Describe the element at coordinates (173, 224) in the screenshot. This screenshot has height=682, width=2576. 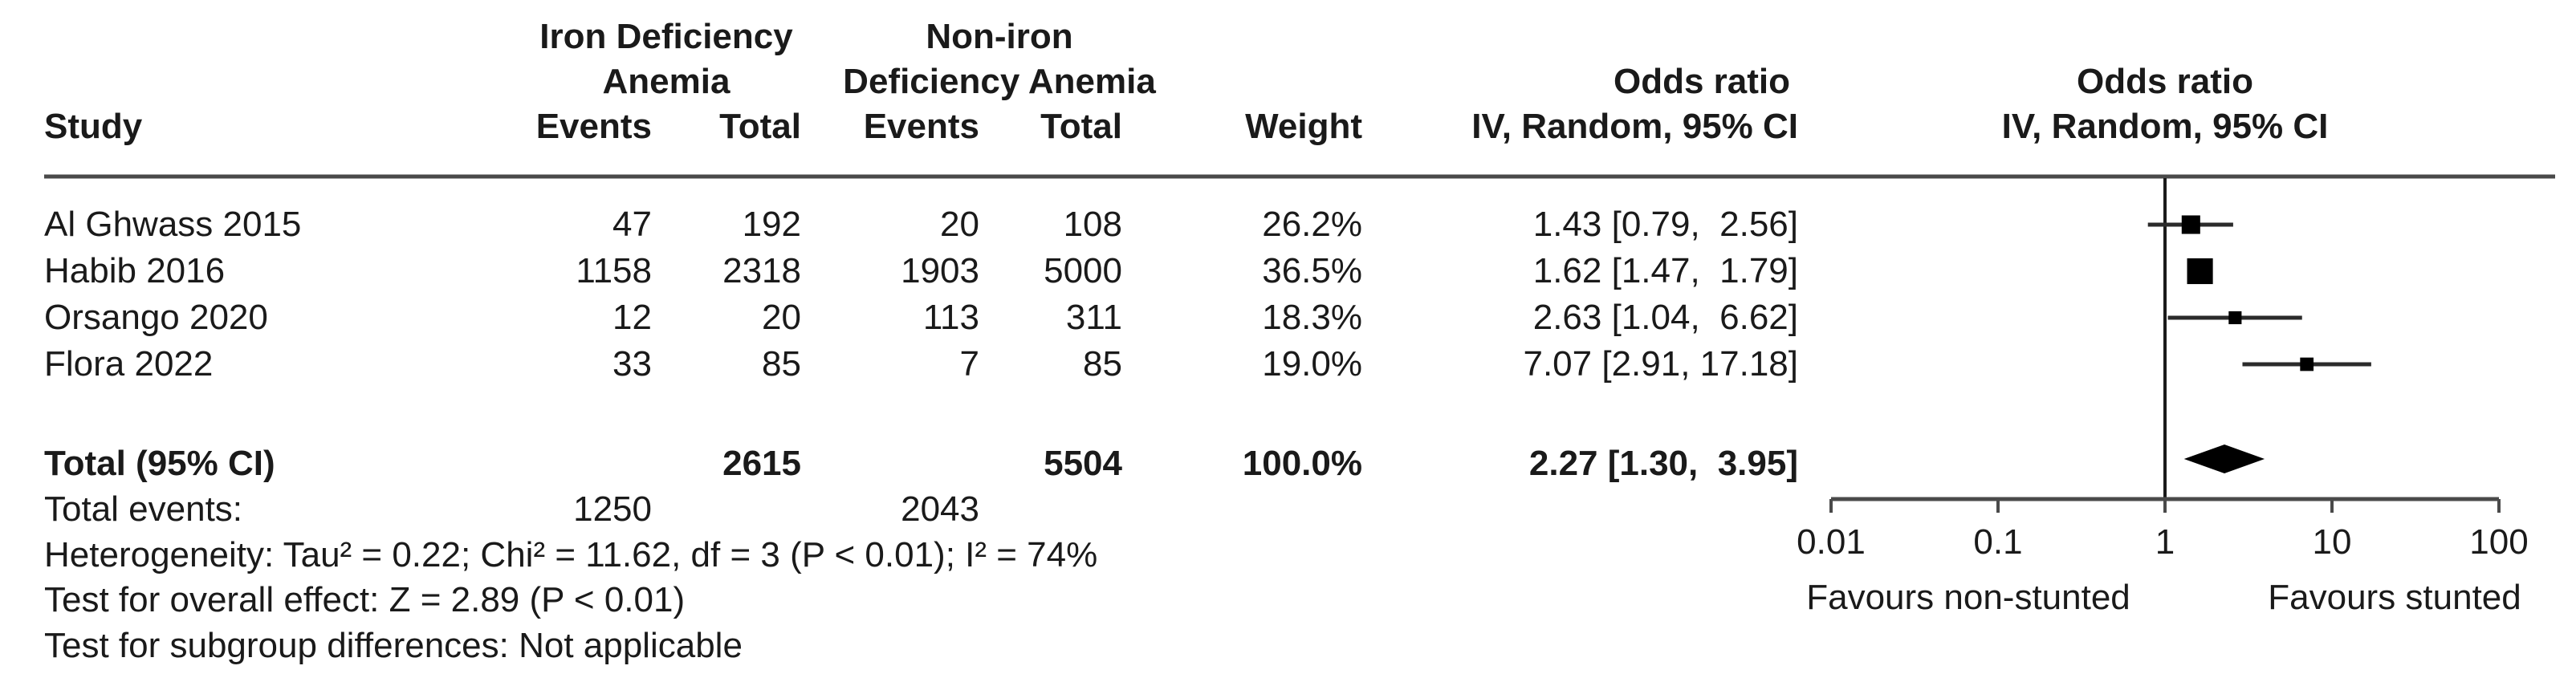
I see `study-name: Al Ghwass 2015` at that location.